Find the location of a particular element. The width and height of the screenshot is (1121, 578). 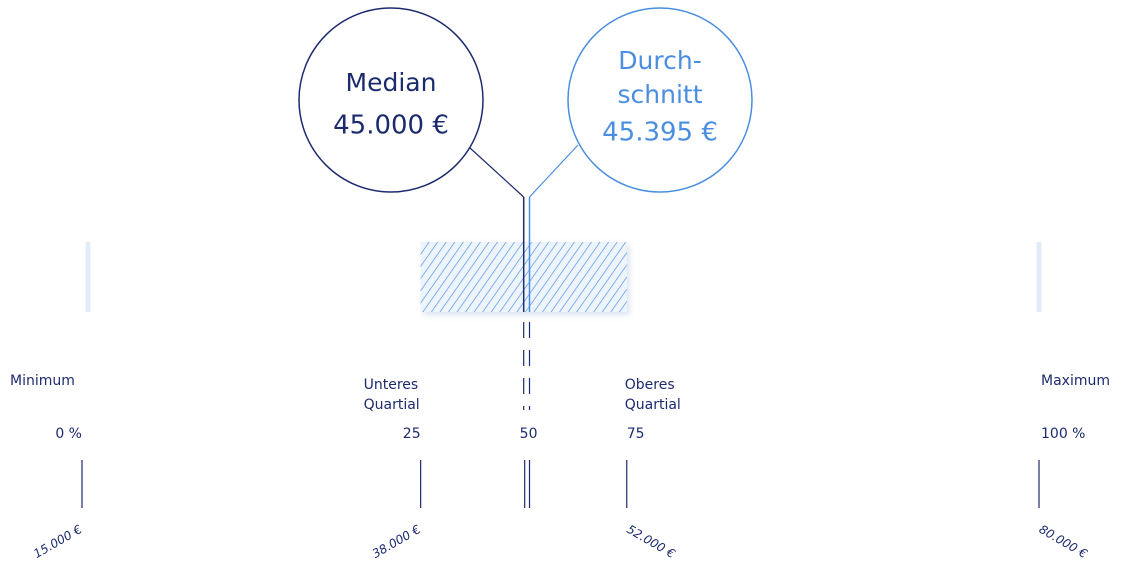

mean-title: schnitt is located at coordinates (659, 94).